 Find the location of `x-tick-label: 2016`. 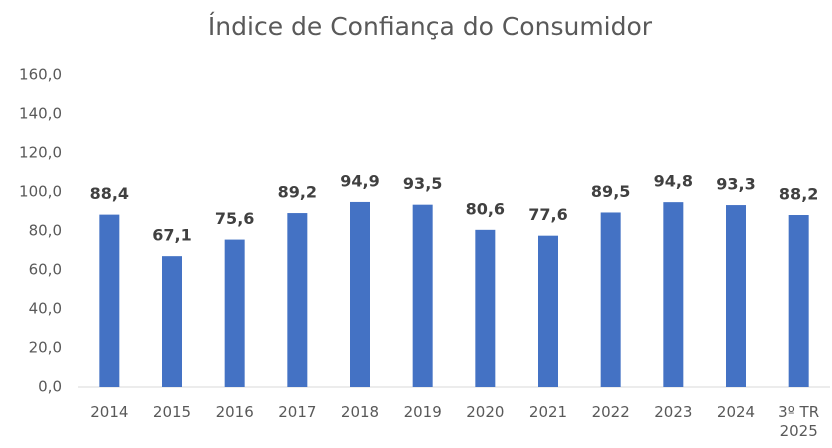

x-tick-label: 2016 is located at coordinates (234, 412).